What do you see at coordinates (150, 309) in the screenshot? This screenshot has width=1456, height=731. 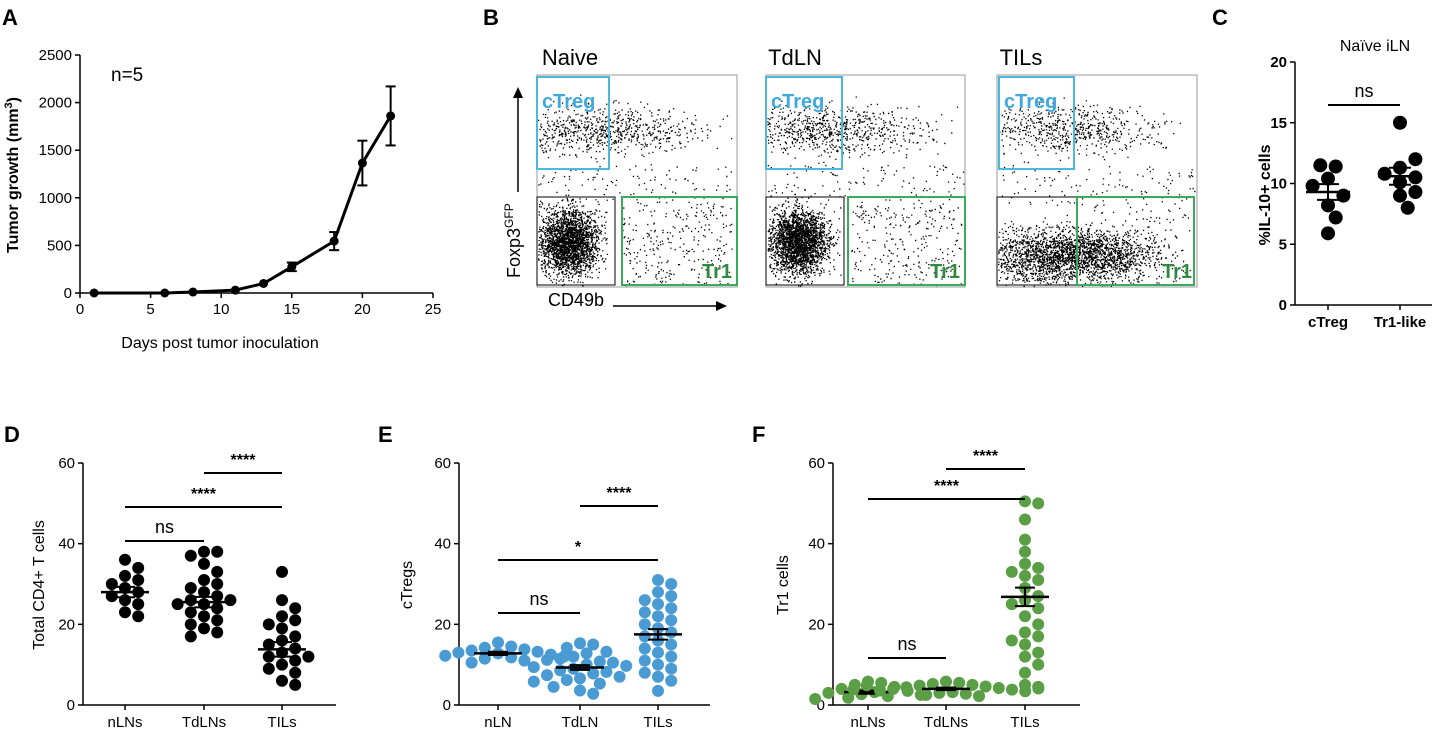 I see `panel-a-xtick-label: 5` at bounding box center [150, 309].